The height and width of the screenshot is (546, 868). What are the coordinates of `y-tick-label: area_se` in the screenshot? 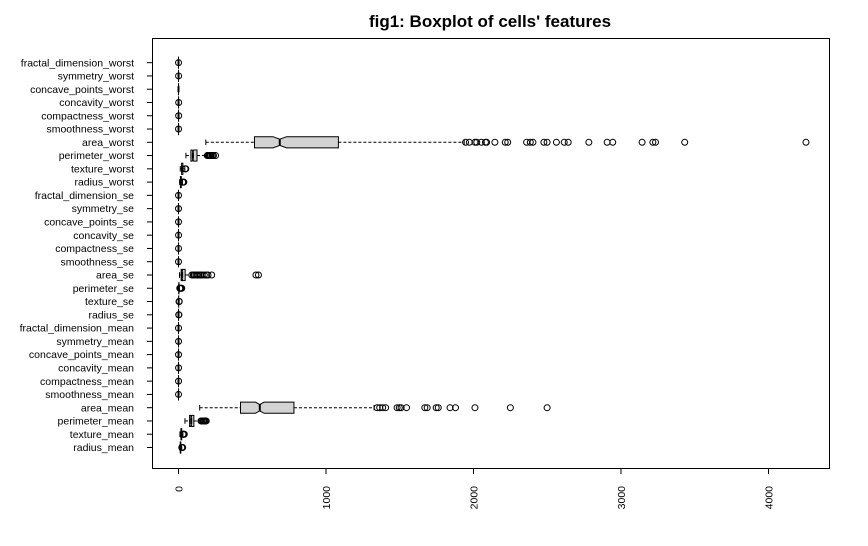 It's located at (115, 276).